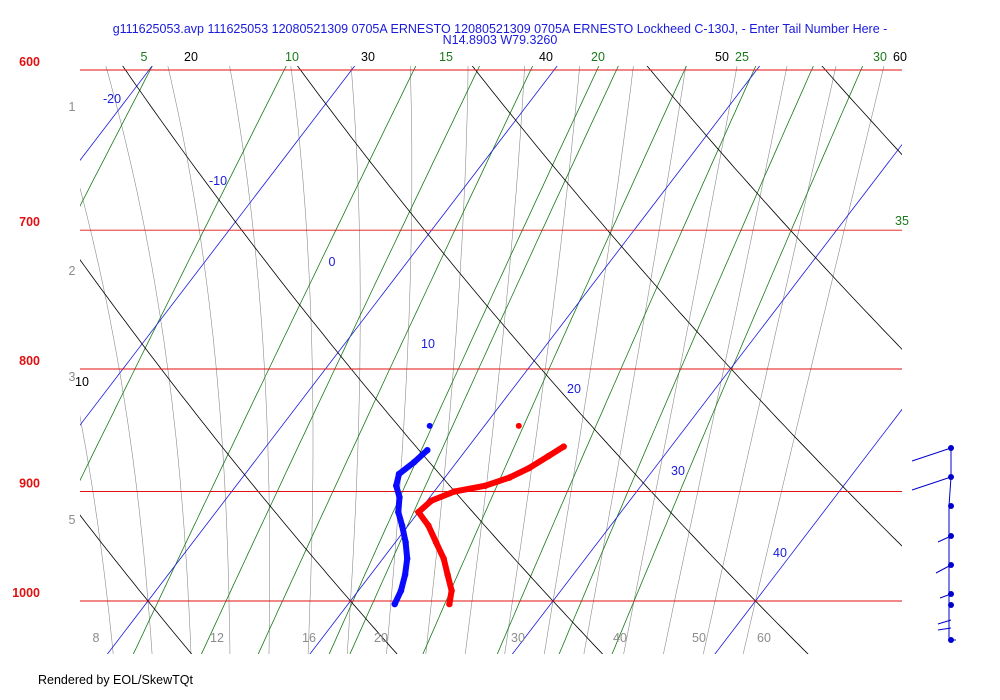 This screenshot has height=700, width=1000. Describe the element at coordinates (72, 271) in the screenshot. I see `height-km-label: 2` at that location.